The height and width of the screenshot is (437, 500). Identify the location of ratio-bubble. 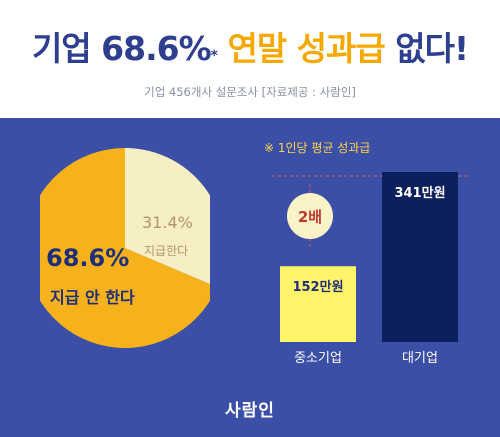
(310, 216).